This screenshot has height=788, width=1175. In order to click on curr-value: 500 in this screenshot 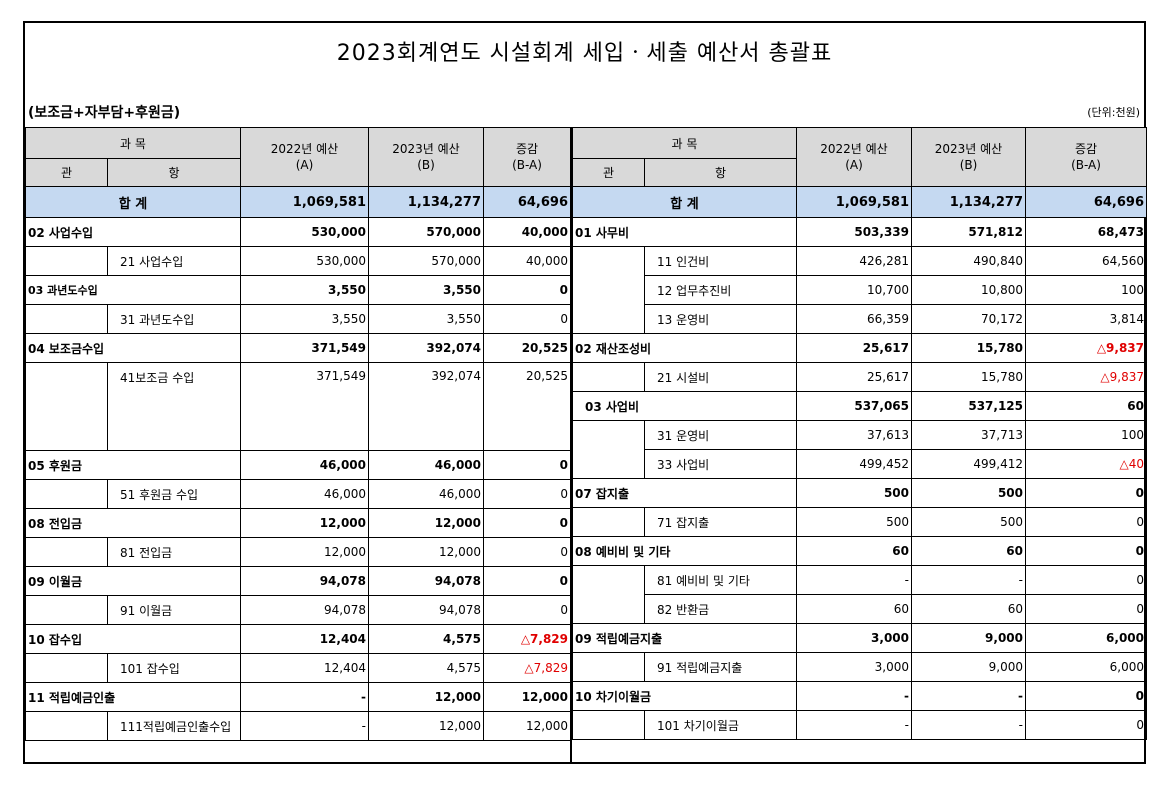, I will do `click(968, 522)`.